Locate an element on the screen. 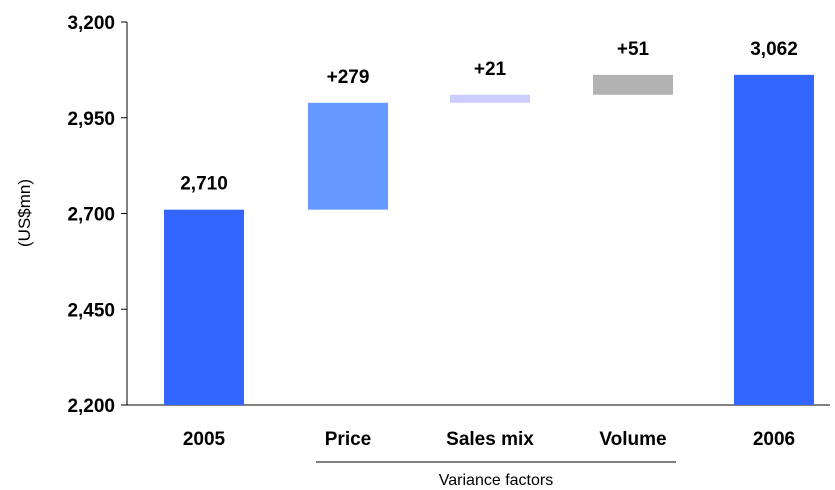  category-label: Sales mix is located at coordinates (490, 439).